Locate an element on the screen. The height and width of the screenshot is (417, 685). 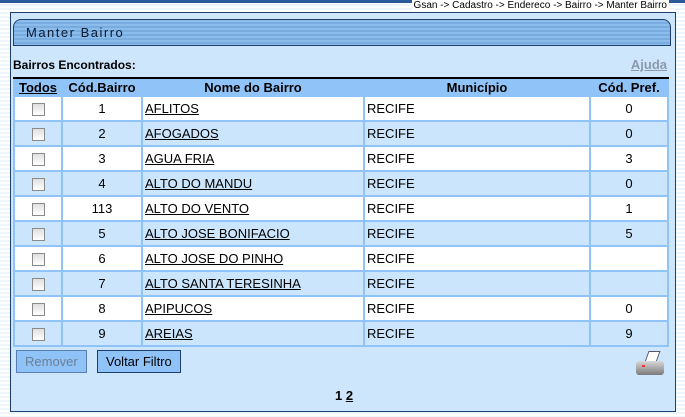
page-link-2: 2 is located at coordinates (349, 395).